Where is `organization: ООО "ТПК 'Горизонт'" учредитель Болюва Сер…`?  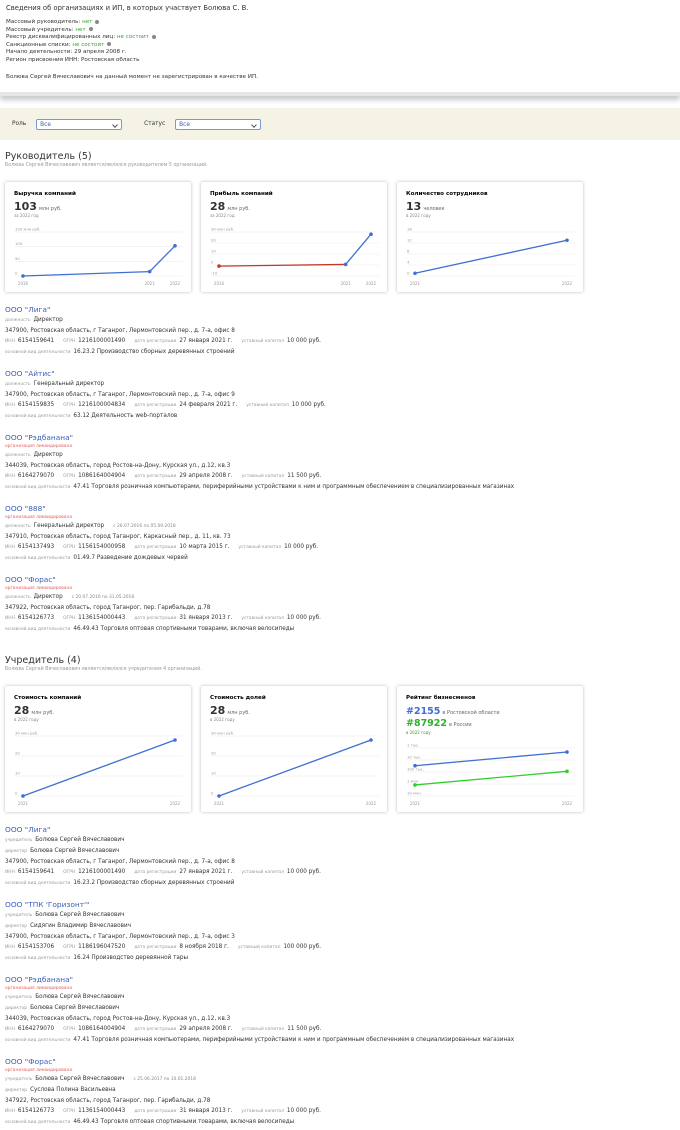
organization: ООО "ТПК 'Горизонт'" учредитель Болюва Сер… is located at coordinates (342, 931).